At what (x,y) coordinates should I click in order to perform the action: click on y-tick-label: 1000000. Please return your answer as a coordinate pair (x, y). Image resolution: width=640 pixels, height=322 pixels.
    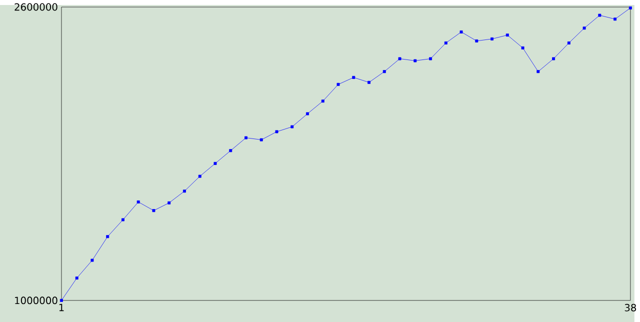
    Looking at the image, I should click on (36, 300).